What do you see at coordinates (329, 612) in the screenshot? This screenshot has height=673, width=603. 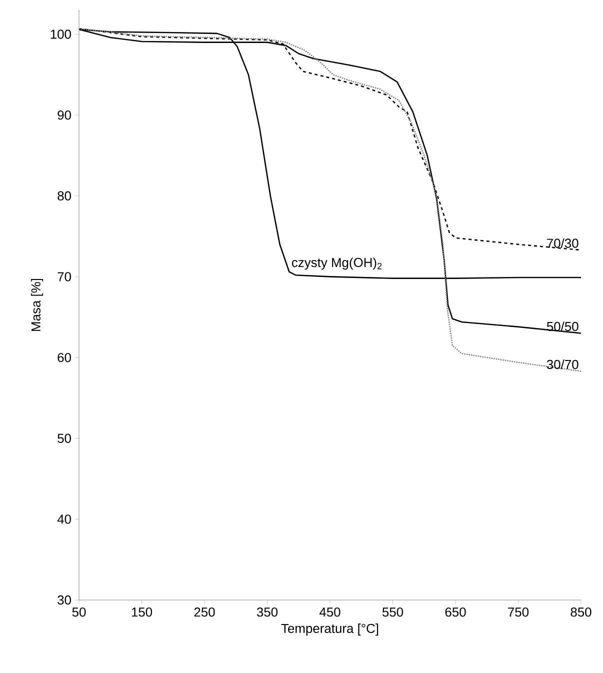 I see `x-tick-label: 450` at bounding box center [329, 612].